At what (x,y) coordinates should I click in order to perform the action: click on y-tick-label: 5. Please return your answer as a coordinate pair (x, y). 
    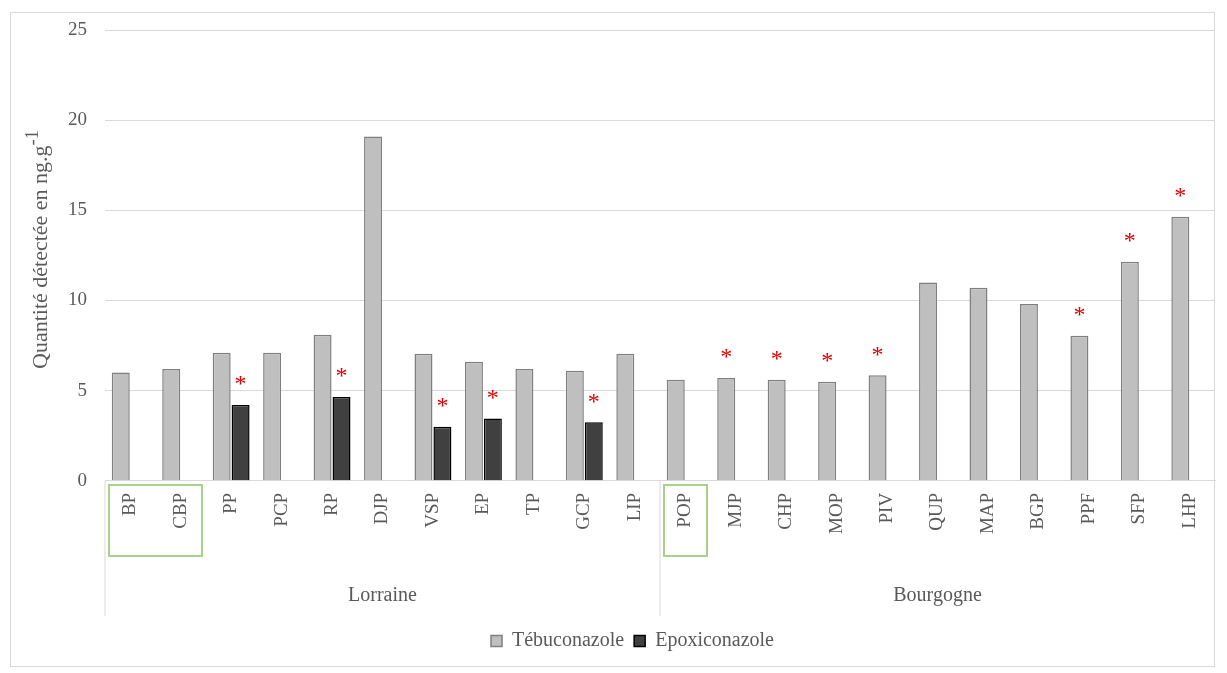
    Looking at the image, I should click on (82, 389).